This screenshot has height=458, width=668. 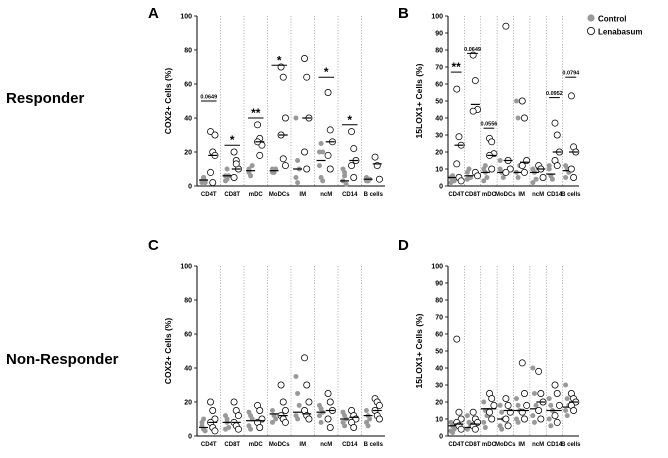 What do you see at coordinates (538, 445) in the screenshot?
I see `panel-d-category-ncm: ncM` at bounding box center [538, 445].